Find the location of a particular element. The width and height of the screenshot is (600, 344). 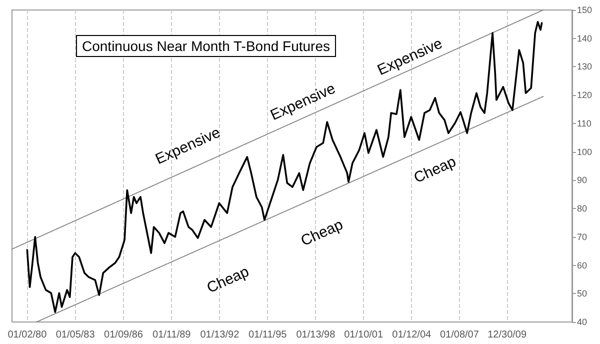

y-tick-label: 120 is located at coordinates (584, 95).